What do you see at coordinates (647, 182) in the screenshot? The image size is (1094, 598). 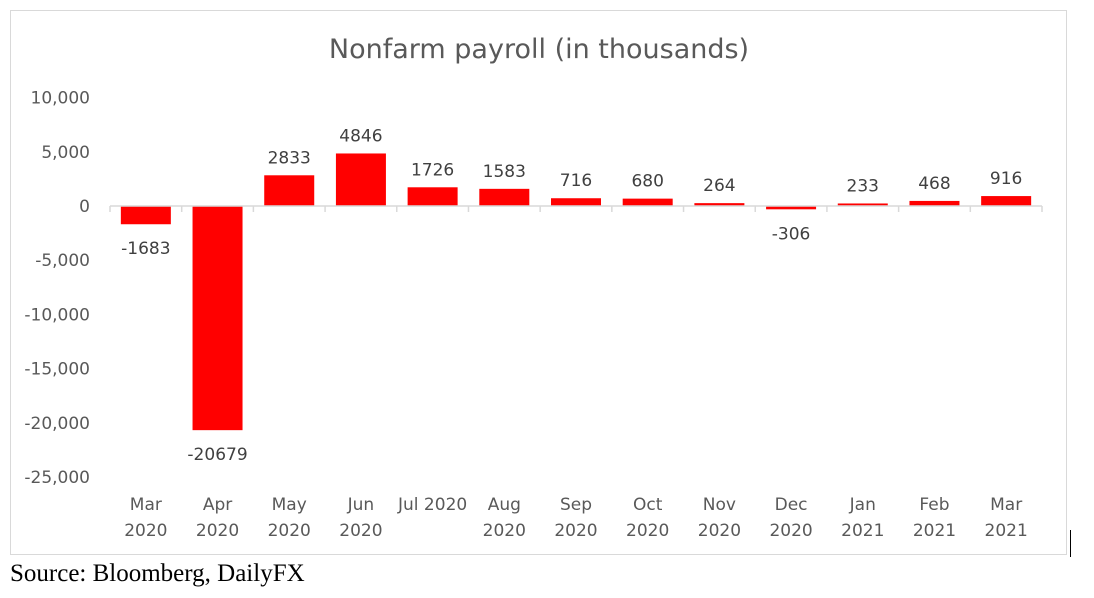 I see `data-label: 680` at bounding box center [647, 182].